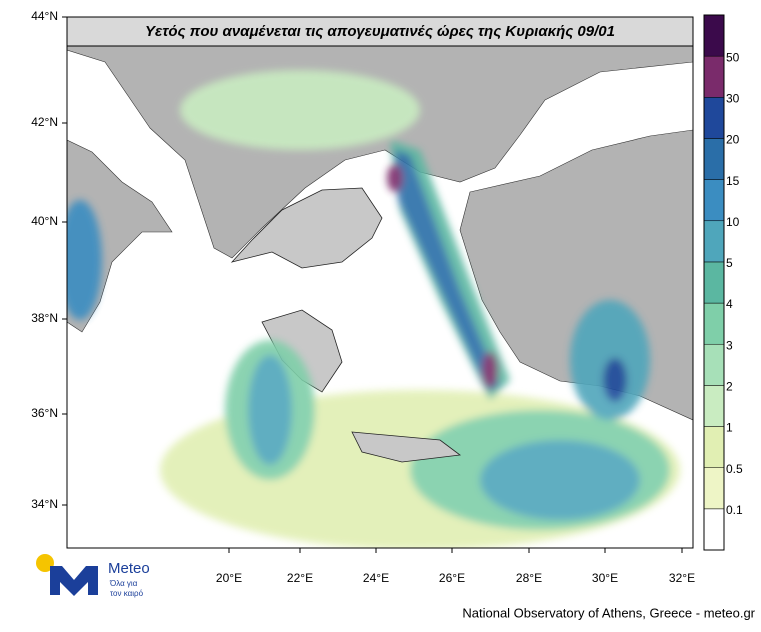 The width and height of the screenshot is (761, 632). What do you see at coordinates (406, 447) in the screenshot?
I see `land-crete` at bounding box center [406, 447].